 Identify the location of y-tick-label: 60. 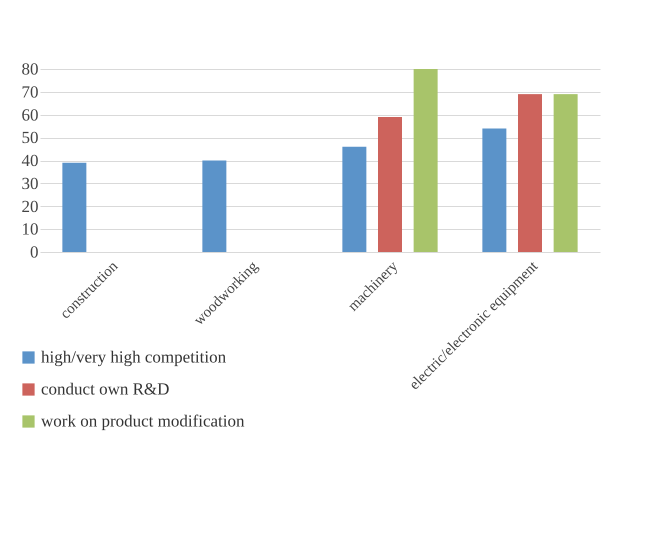
(30, 114).